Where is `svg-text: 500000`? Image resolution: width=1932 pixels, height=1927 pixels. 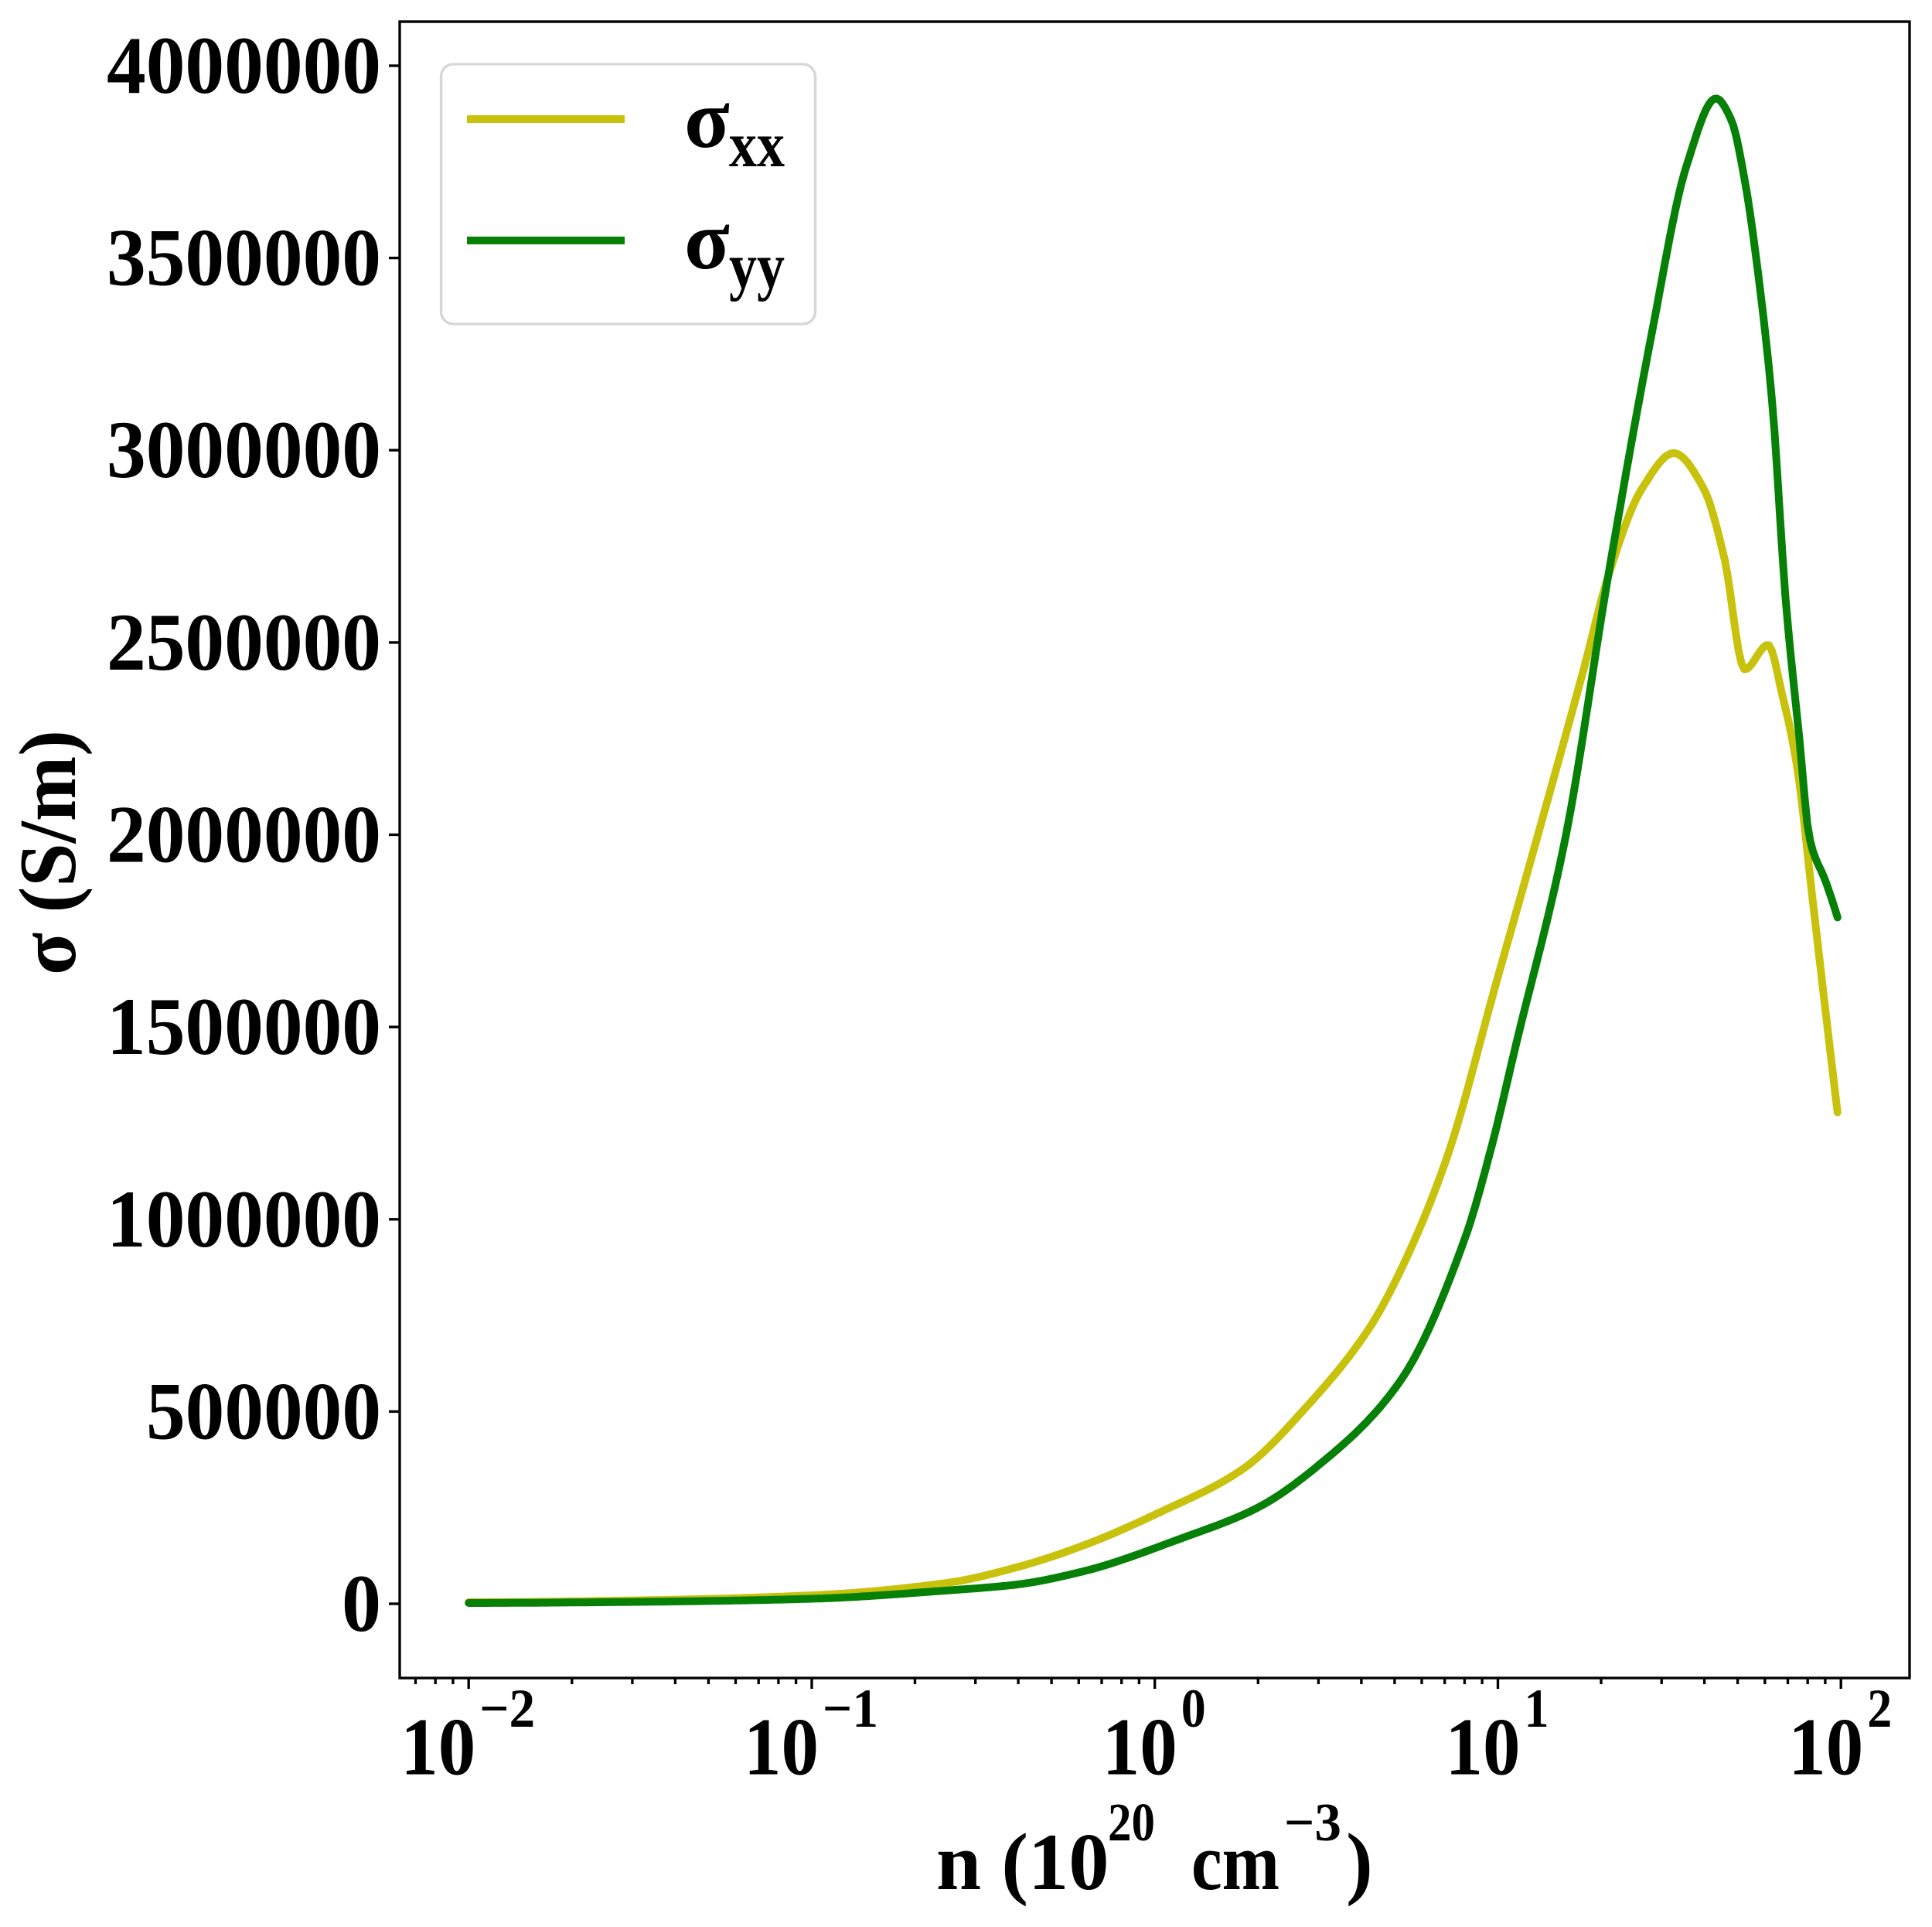 svg-text: 500000 is located at coordinates (263, 1411).